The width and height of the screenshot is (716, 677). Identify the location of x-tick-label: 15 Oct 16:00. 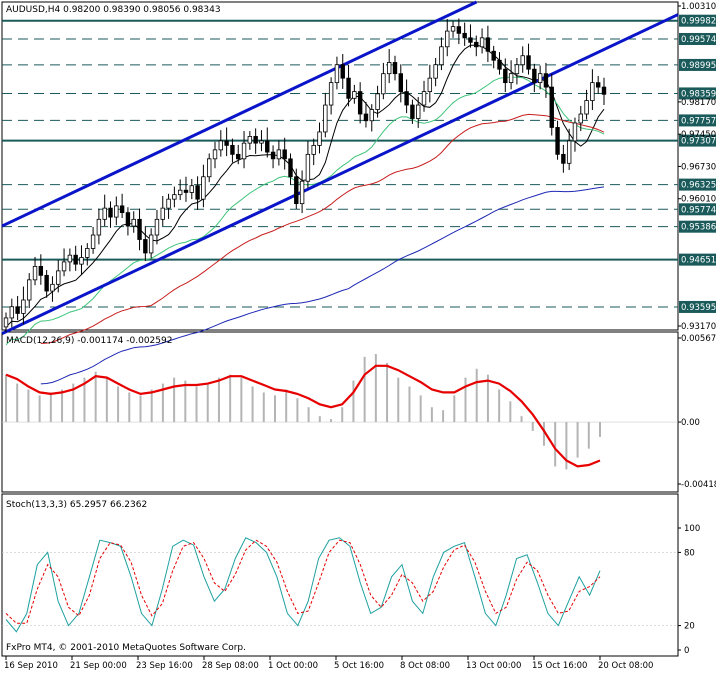
(559, 666).